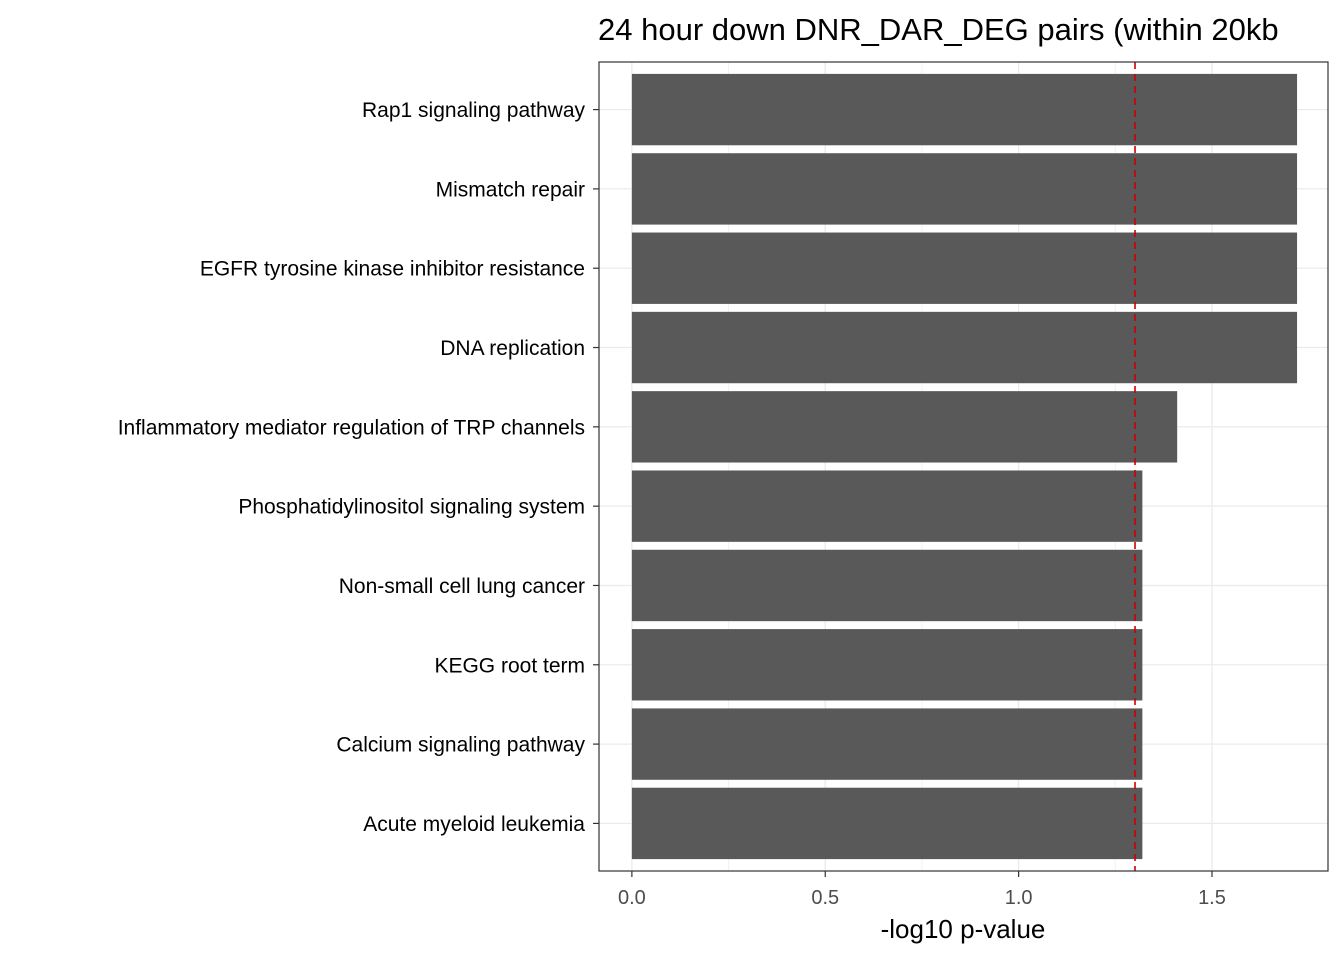 The width and height of the screenshot is (1344, 960). I want to click on y-tick-label: Non-small cell lung cancer, so click(462, 586).